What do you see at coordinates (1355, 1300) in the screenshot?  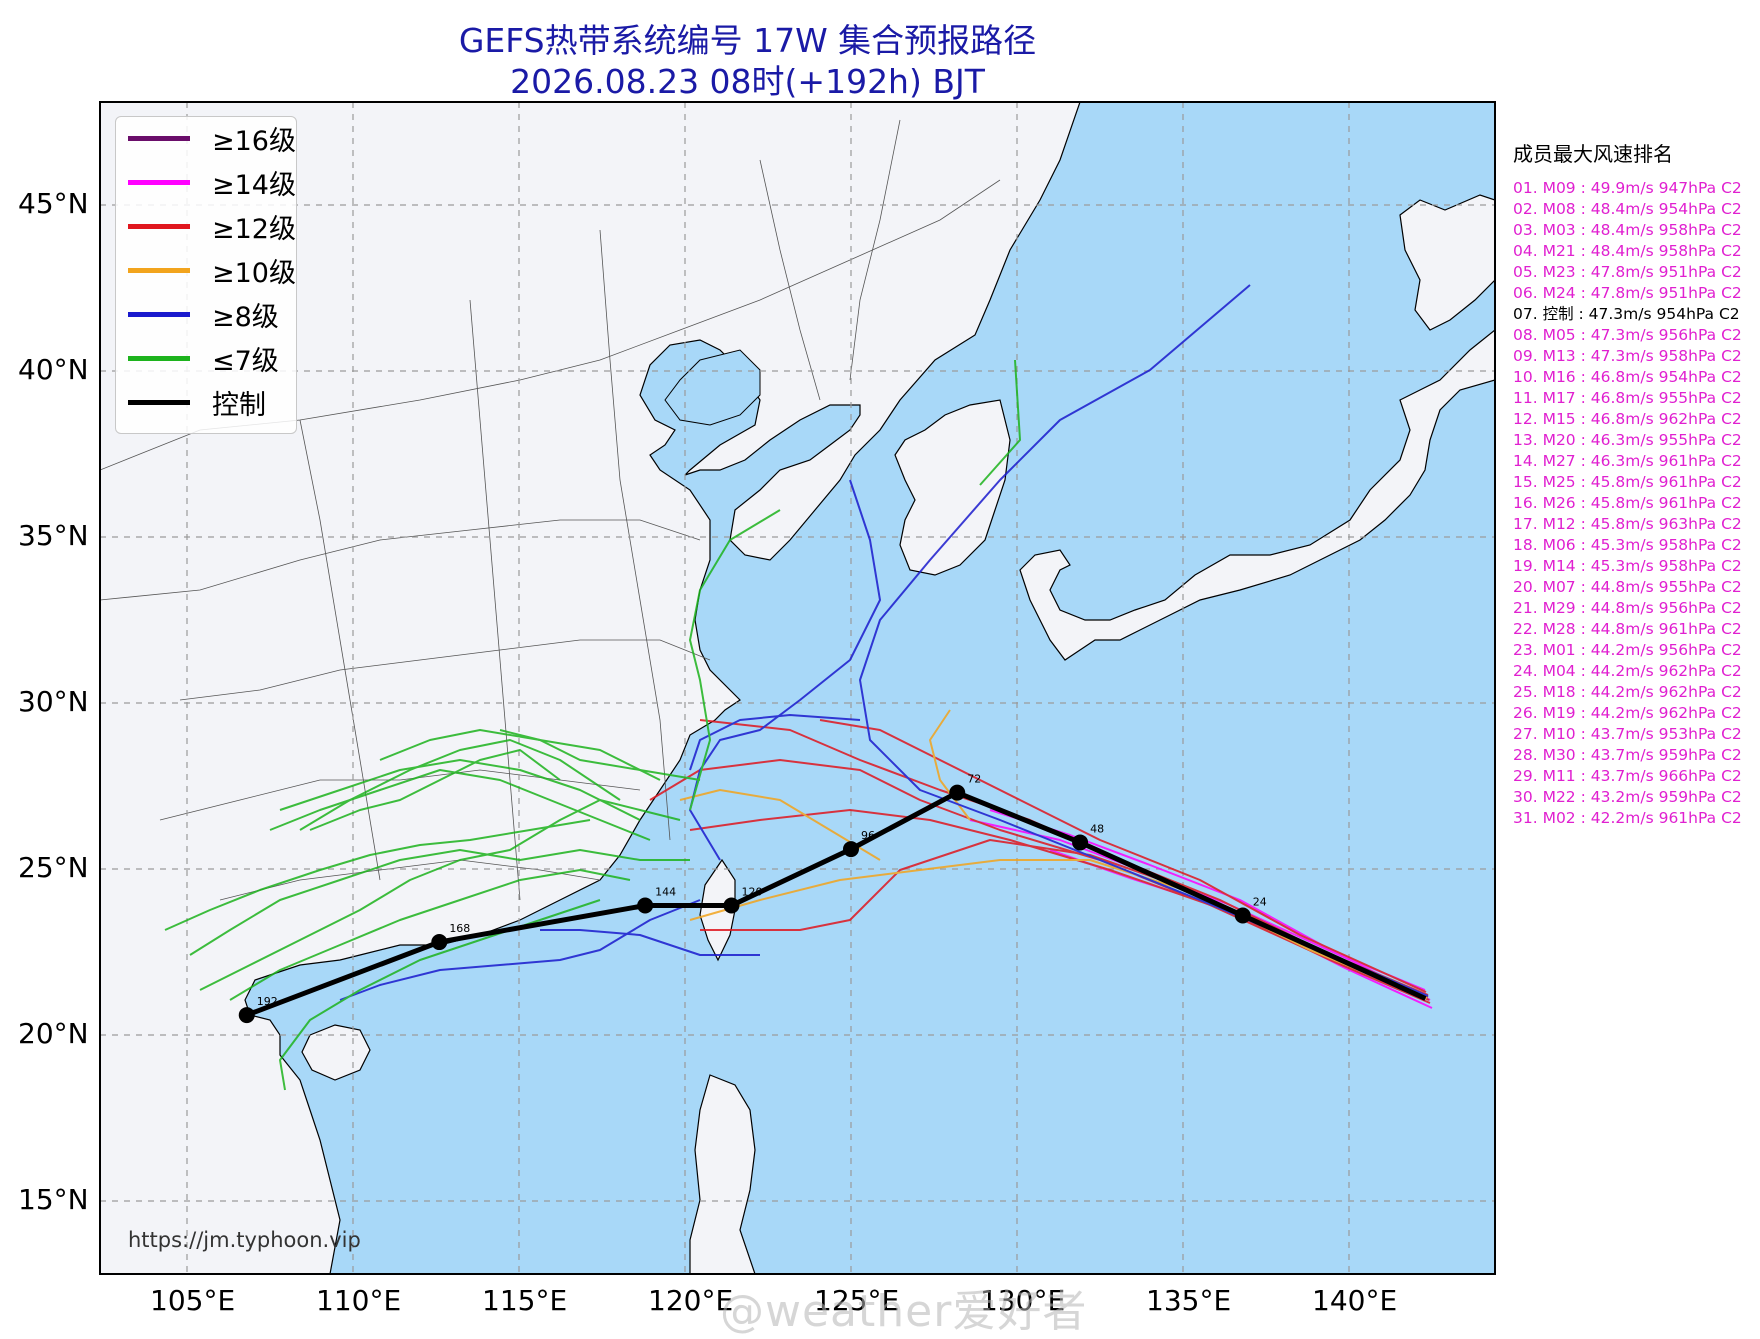 I see `lon-tick-140: 140°E` at bounding box center [1355, 1300].